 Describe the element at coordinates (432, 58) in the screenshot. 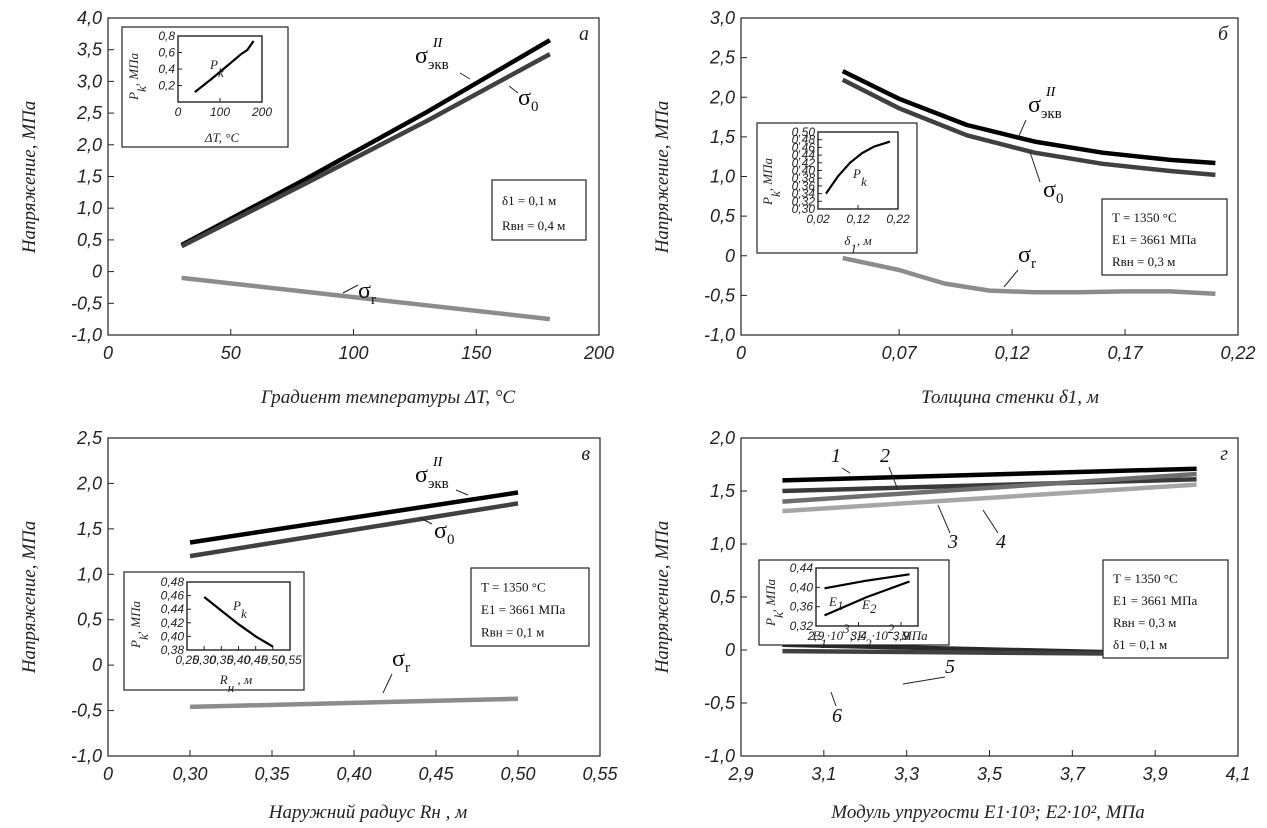

I see `label-sigma-eqv: σэкв` at that location.